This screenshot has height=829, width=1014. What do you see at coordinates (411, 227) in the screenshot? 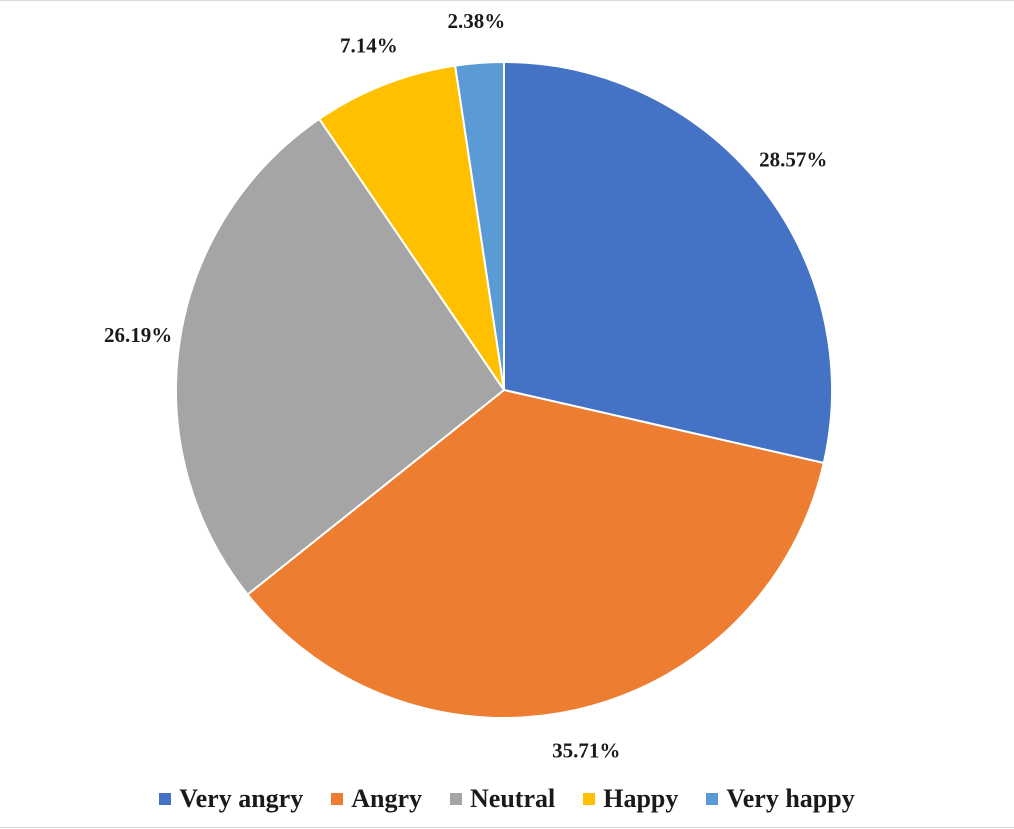
I see `pie-slice-happy` at bounding box center [411, 227].